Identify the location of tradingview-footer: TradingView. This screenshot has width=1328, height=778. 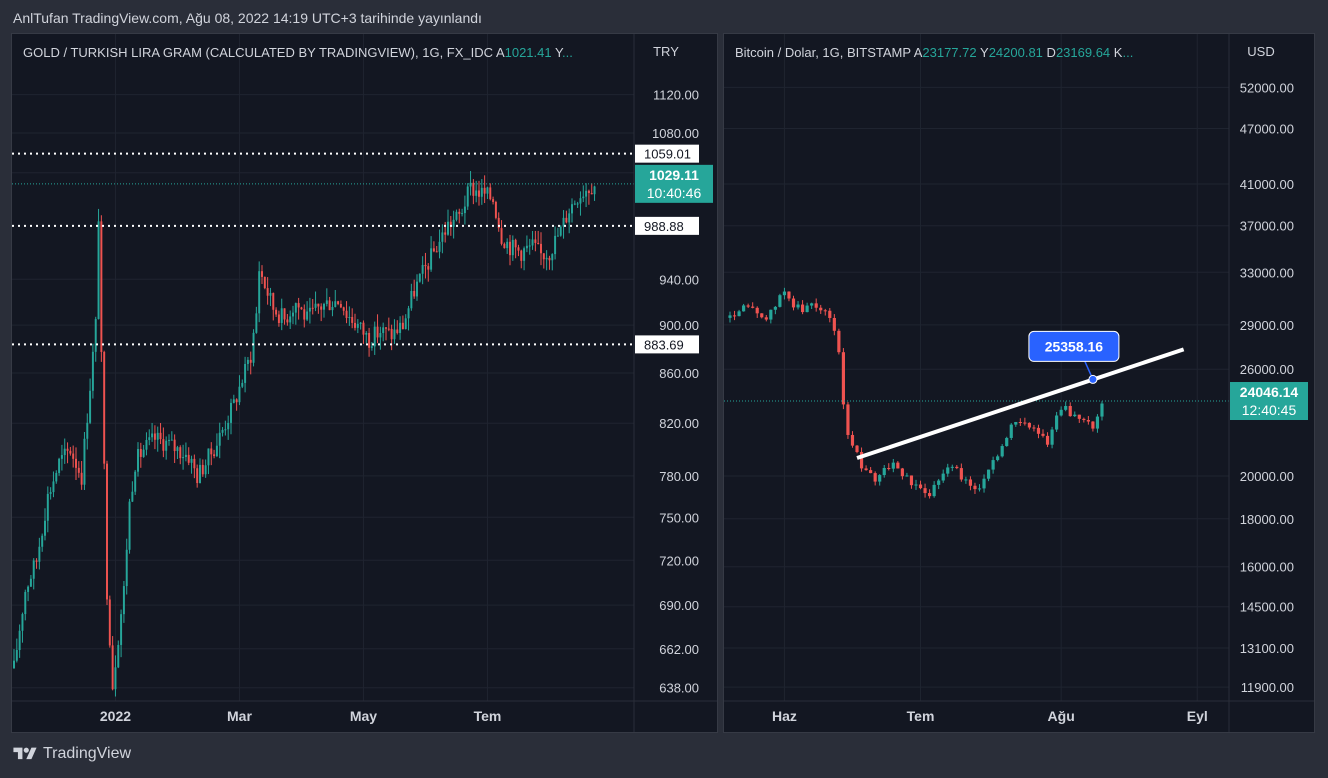
(72, 754).